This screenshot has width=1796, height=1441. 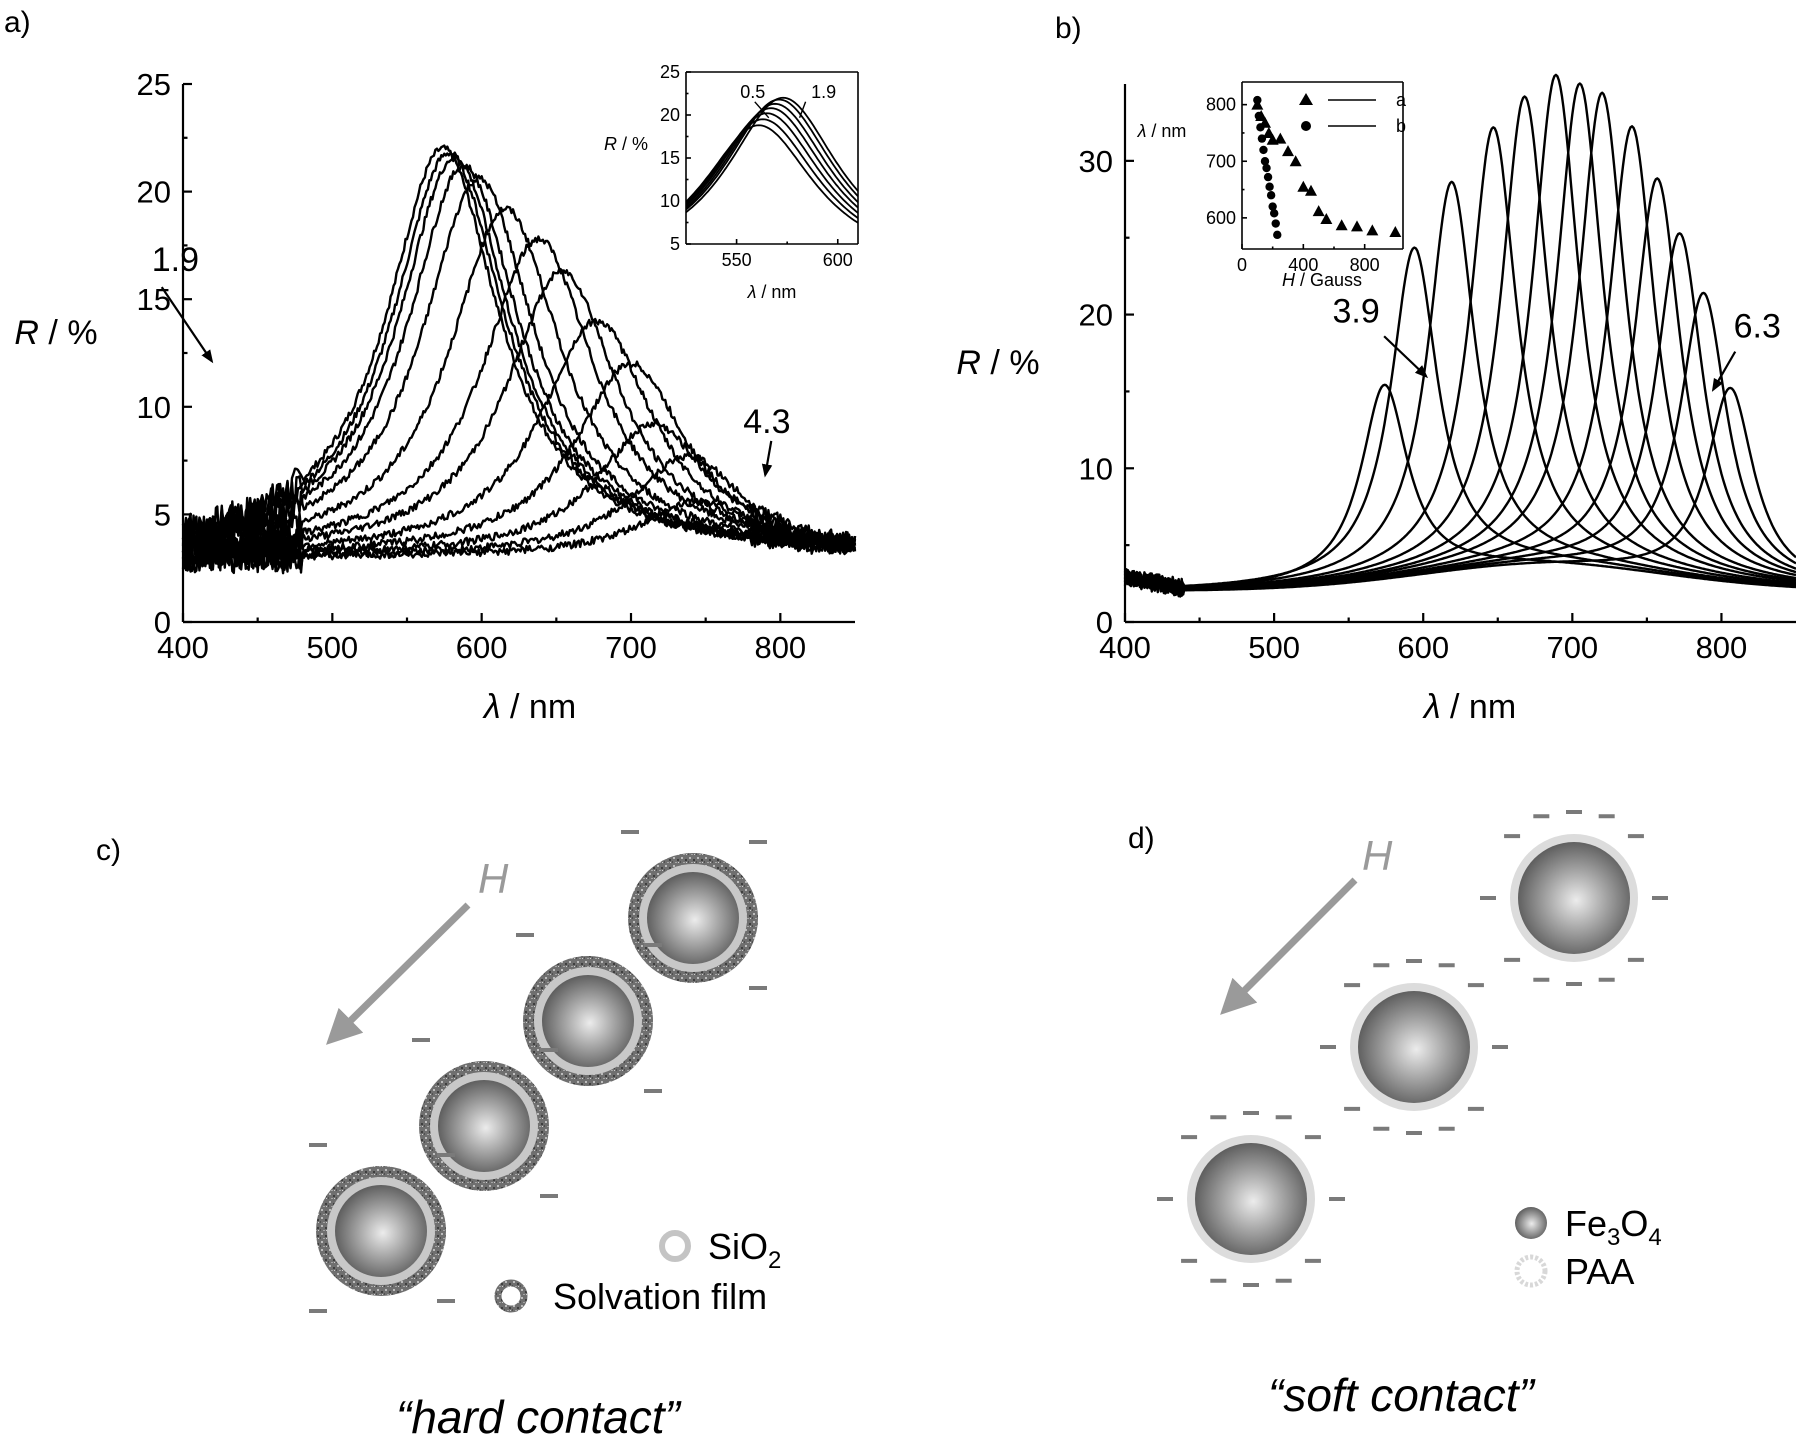 I want to click on chart-b-ytick-label: 0, so click(x=1104, y=622).